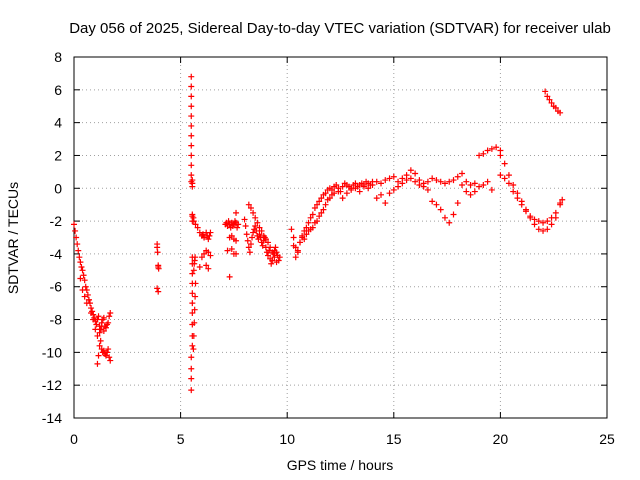  Describe the element at coordinates (56, 254) in the screenshot. I see `y-tick-label: -4` at that location.